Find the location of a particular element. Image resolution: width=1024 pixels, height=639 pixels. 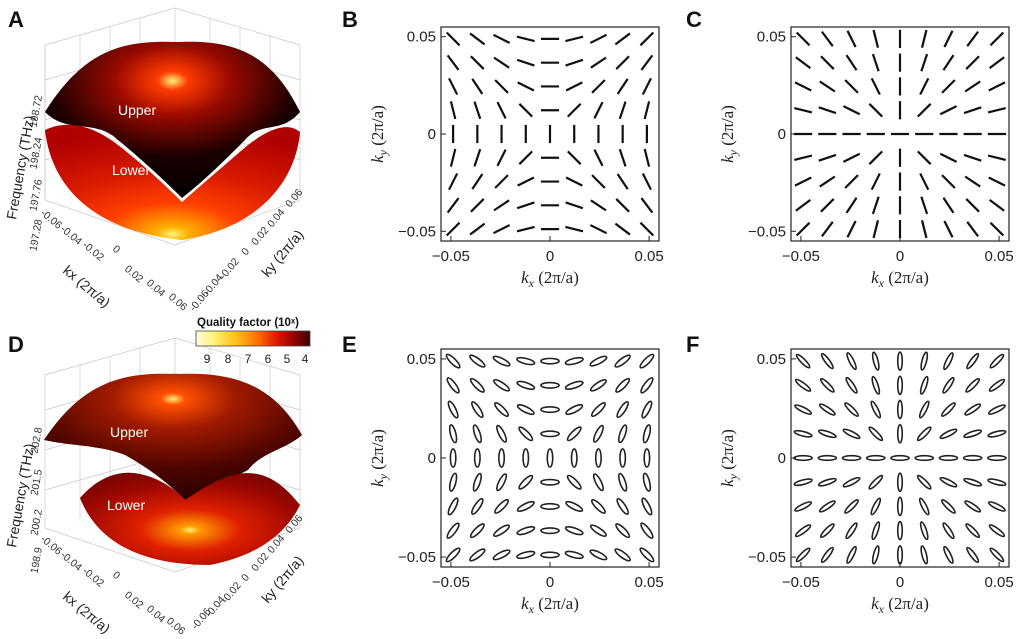

panel-b-polarization-plot: −0.05 0 0.05 0.05 0 −0.05 kx (2π/a) ky (2π/a) is located at coordinates (516, 158).